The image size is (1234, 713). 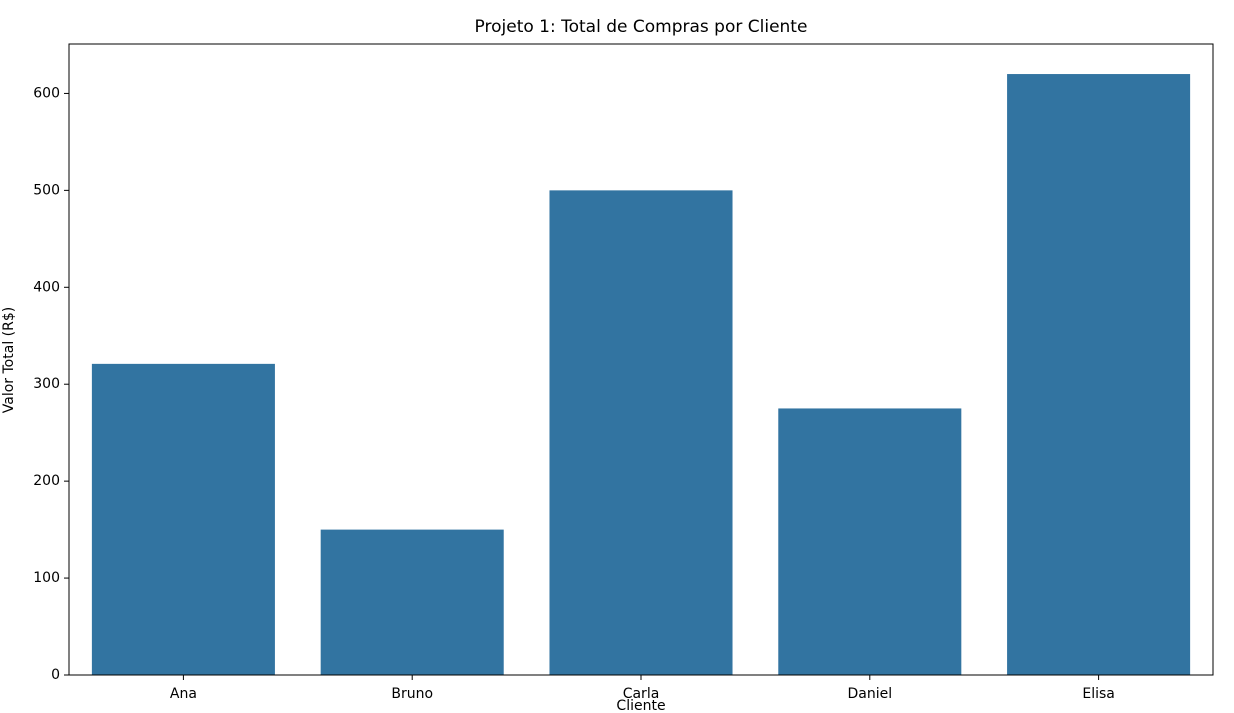 What do you see at coordinates (46, 384) in the screenshot?
I see `y-tick-label: 300` at bounding box center [46, 384].